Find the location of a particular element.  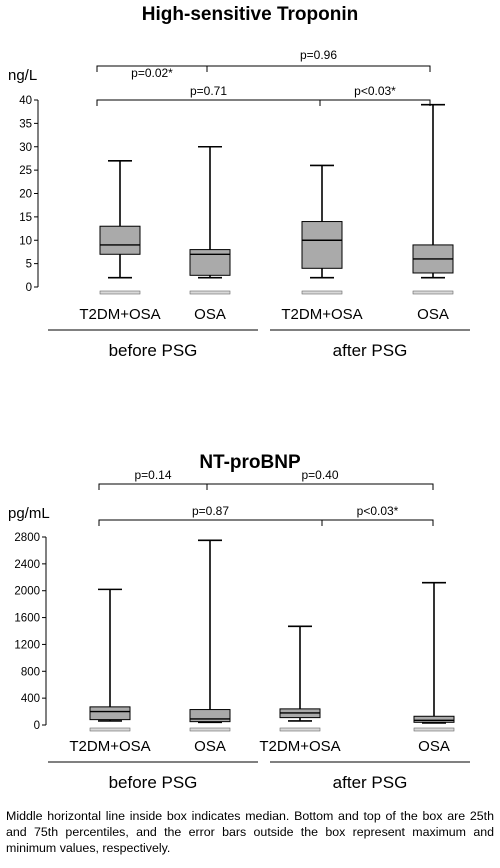

y-tick-label: 40 is located at coordinates (25, 101).